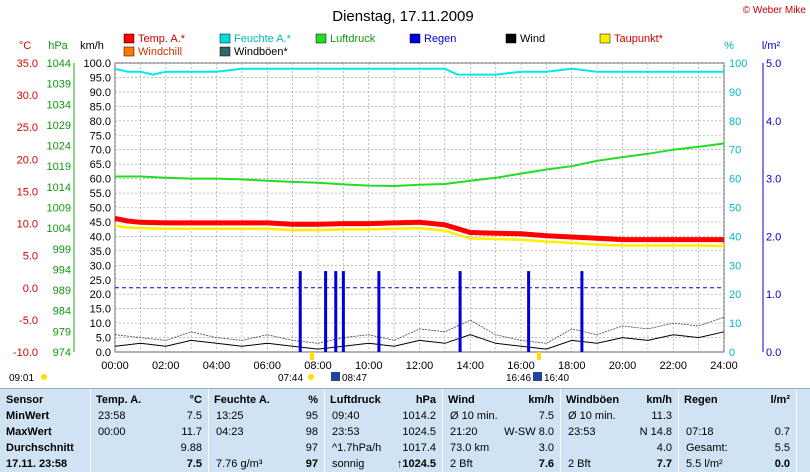 This screenshot has height=472, width=810. Describe the element at coordinates (735, 180) in the screenshot. I see `humidity-tick-label: 60` at that location.